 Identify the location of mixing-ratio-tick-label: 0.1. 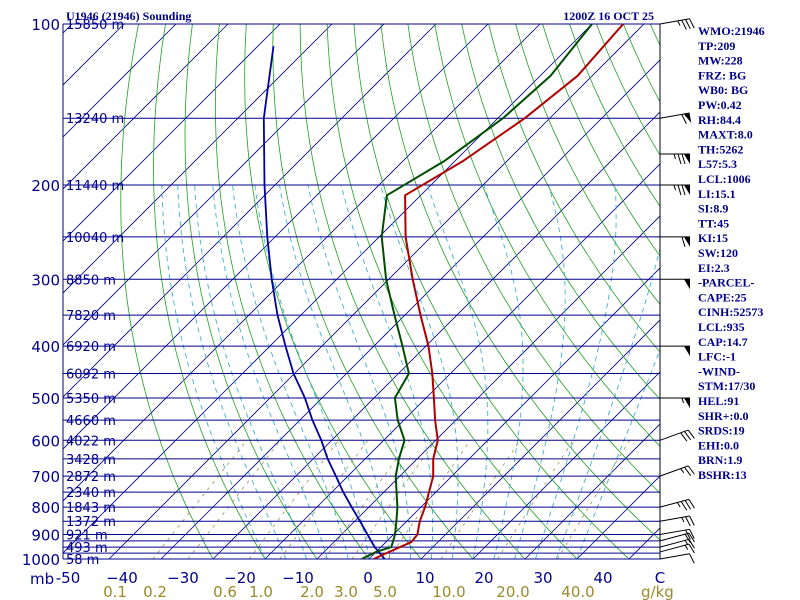
(115, 591).